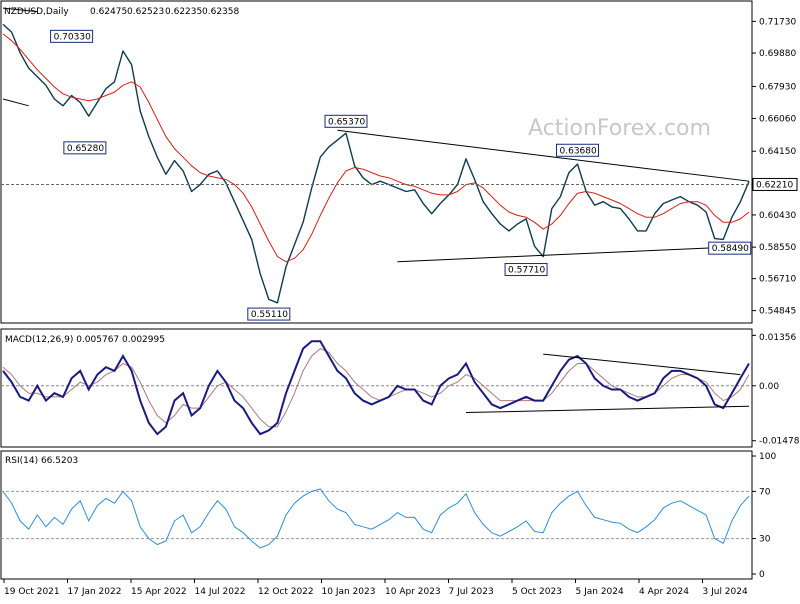 The image size is (800, 604). I want to click on price-annotation-label: 0.63680, so click(578, 151).